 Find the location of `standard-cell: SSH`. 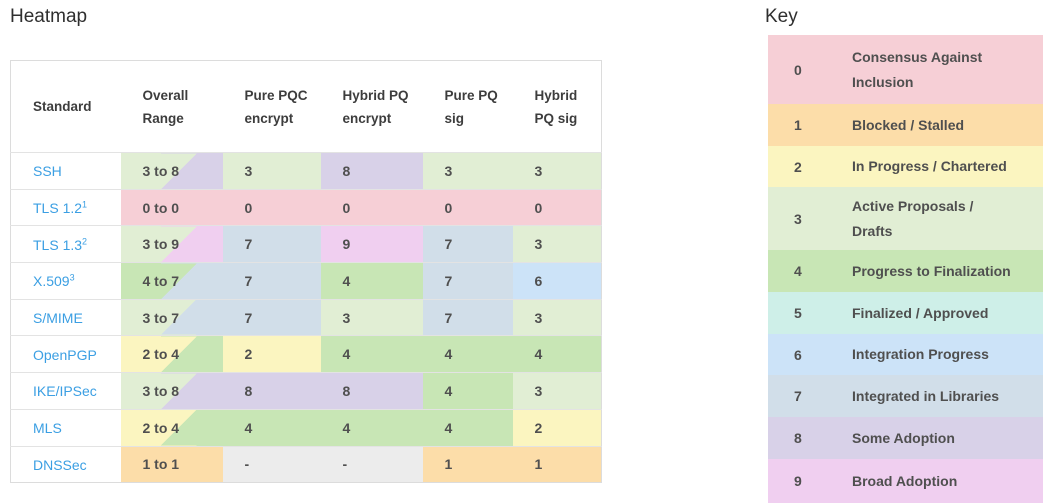

standard-cell: SSH is located at coordinates (65, 171).